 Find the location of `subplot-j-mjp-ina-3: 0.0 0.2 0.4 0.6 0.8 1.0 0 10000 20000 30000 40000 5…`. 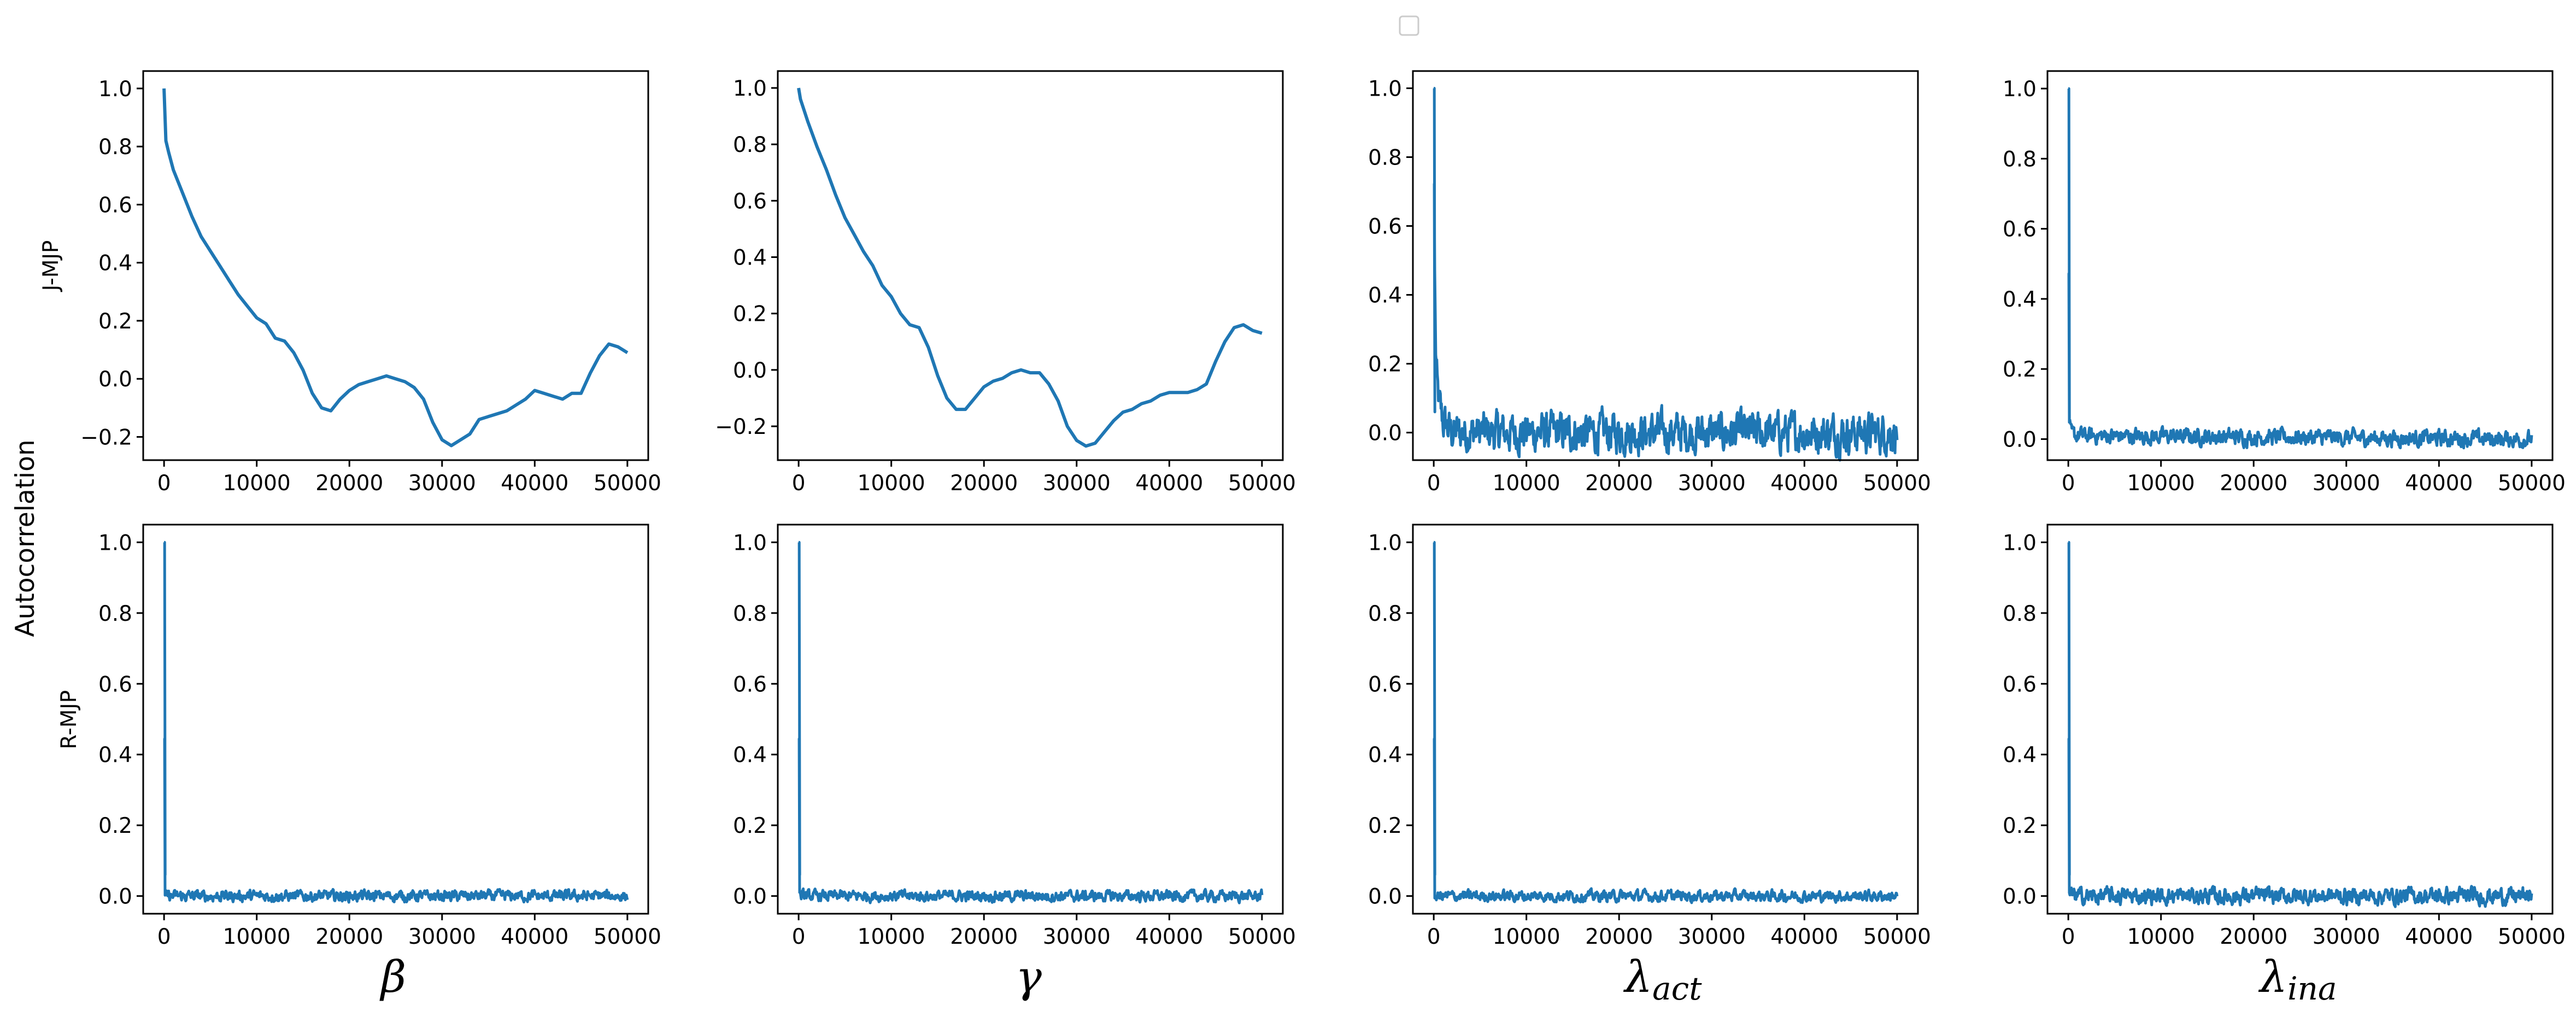

subplot-j-mjp-ina-3: 0.0 0.2 0.4 0.6 0.8 1.0 0 10000 20000 30000 40000 5… is located at coordinates (2285, 283).